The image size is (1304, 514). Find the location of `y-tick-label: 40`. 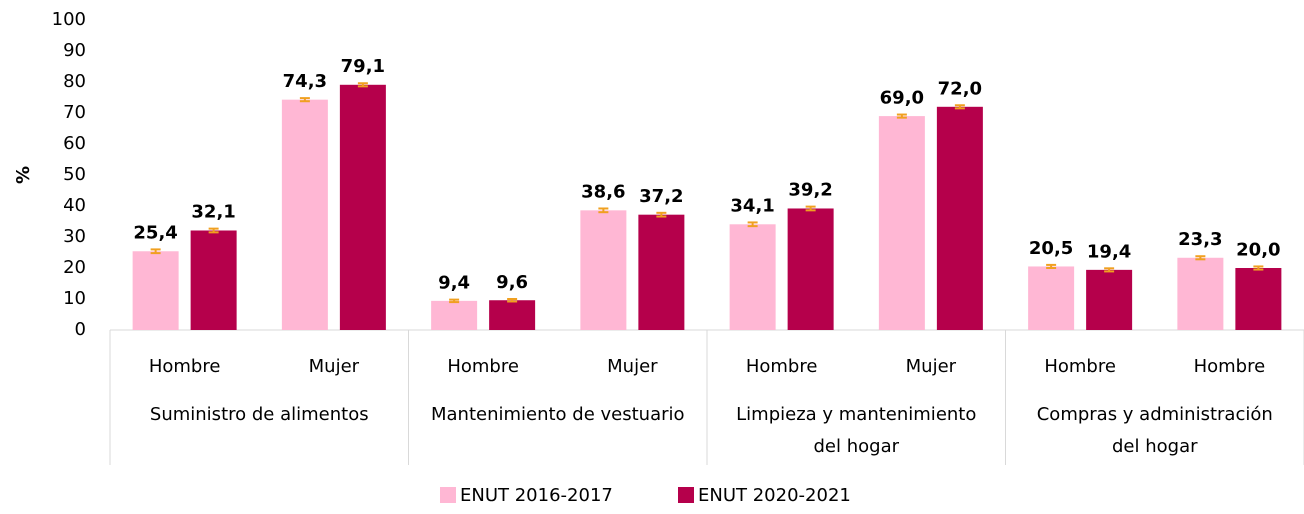

y-tick-label: 40 is located at coordinates (74, 205).